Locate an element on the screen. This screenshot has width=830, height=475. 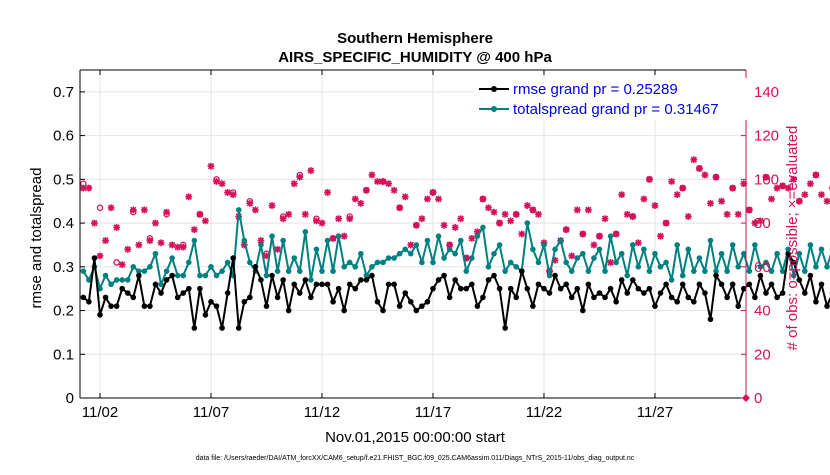
y2-tick-label: 60 is located at coordinates (762, 267).